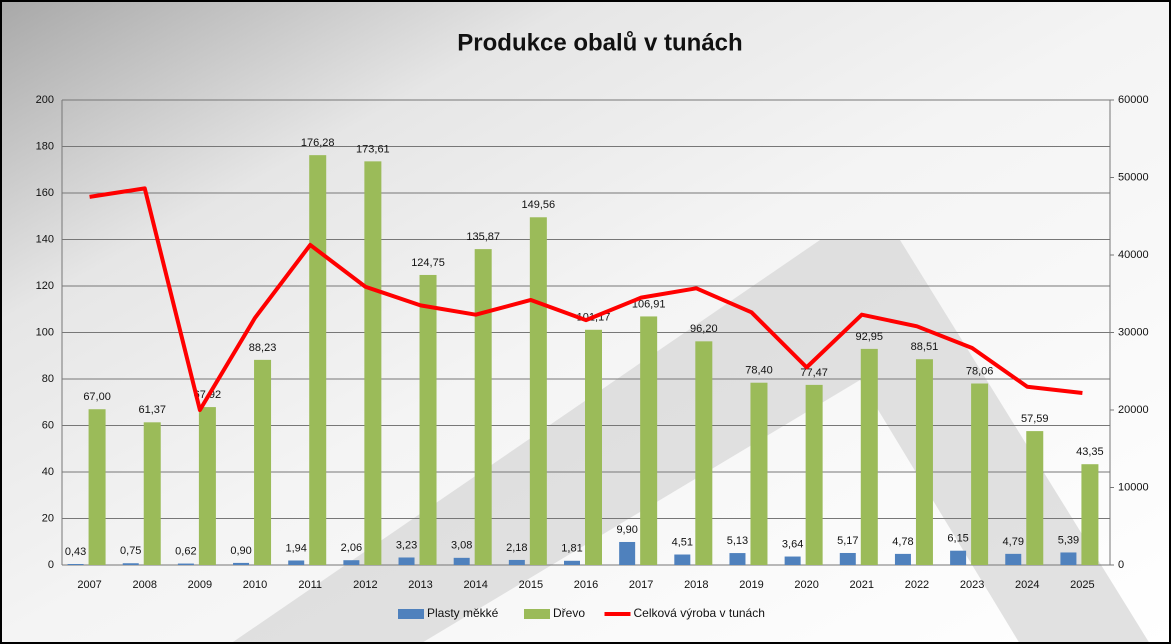 The image size is (1171, 644). Describe the element at coordinates (626, 530) in the screenshot. I see `data-label: 9,90` at that location.